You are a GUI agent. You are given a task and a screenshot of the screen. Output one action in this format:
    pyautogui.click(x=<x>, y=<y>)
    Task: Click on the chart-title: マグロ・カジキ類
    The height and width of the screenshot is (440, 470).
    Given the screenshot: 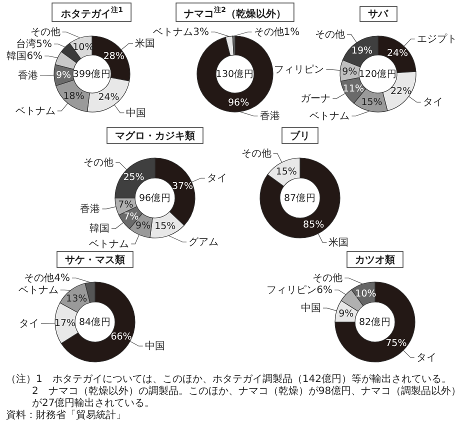 What is the action you would take?
    pyautogui.click(x=155, y=136)
    